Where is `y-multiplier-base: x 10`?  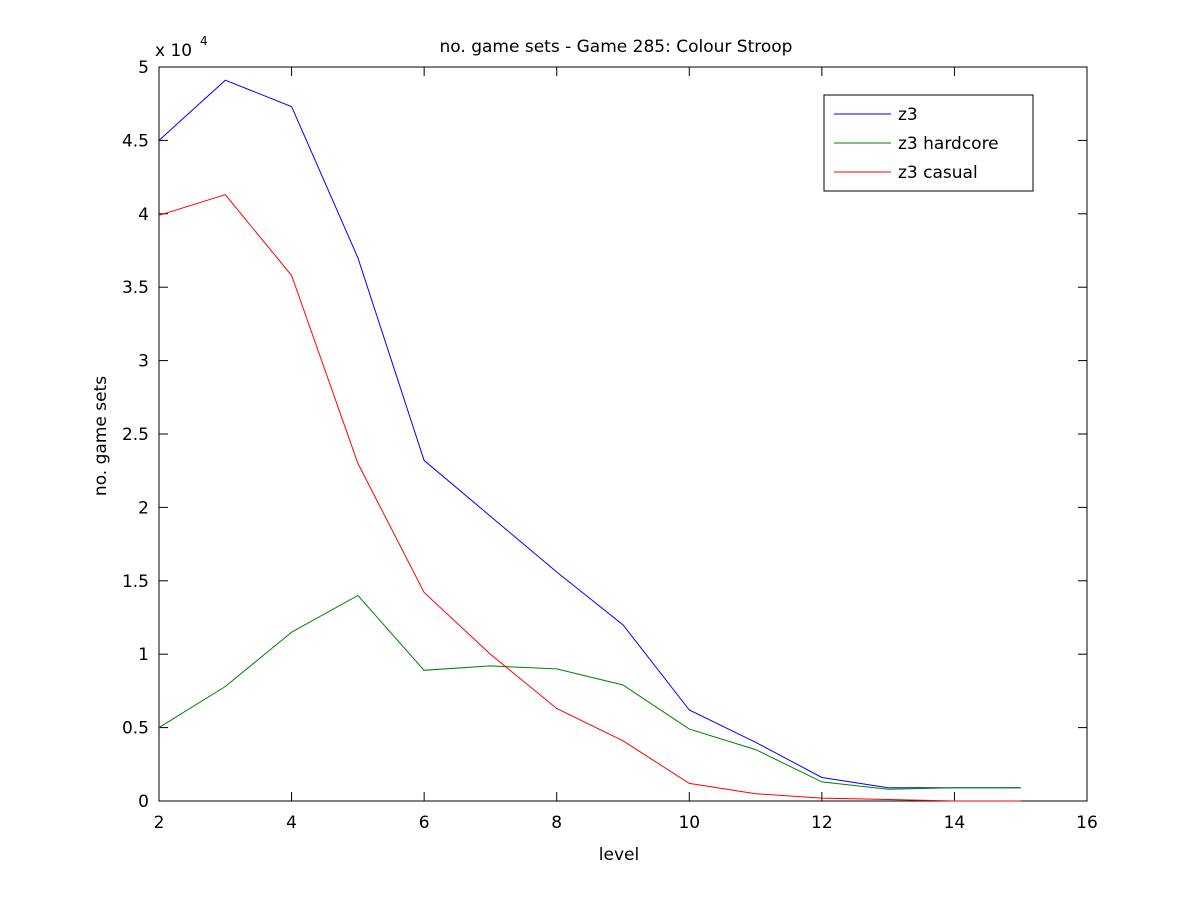
y-multiplier-base: x 10 is located at coordinates (173, 51).